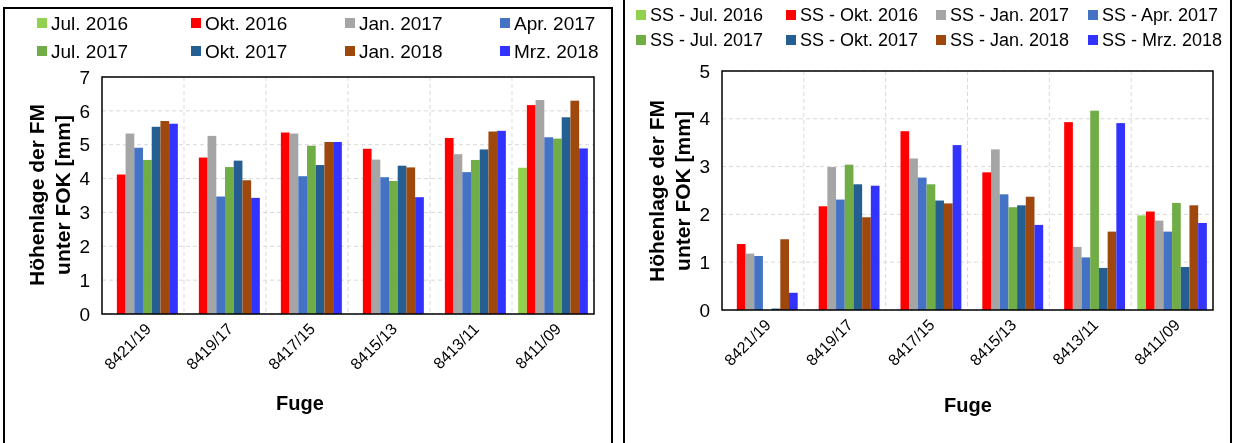 This screenshot has width=1234, height=443. Describe the element at coordinates (84, 111) in the screenshot. I see `y-tick-label: 6` at that location.